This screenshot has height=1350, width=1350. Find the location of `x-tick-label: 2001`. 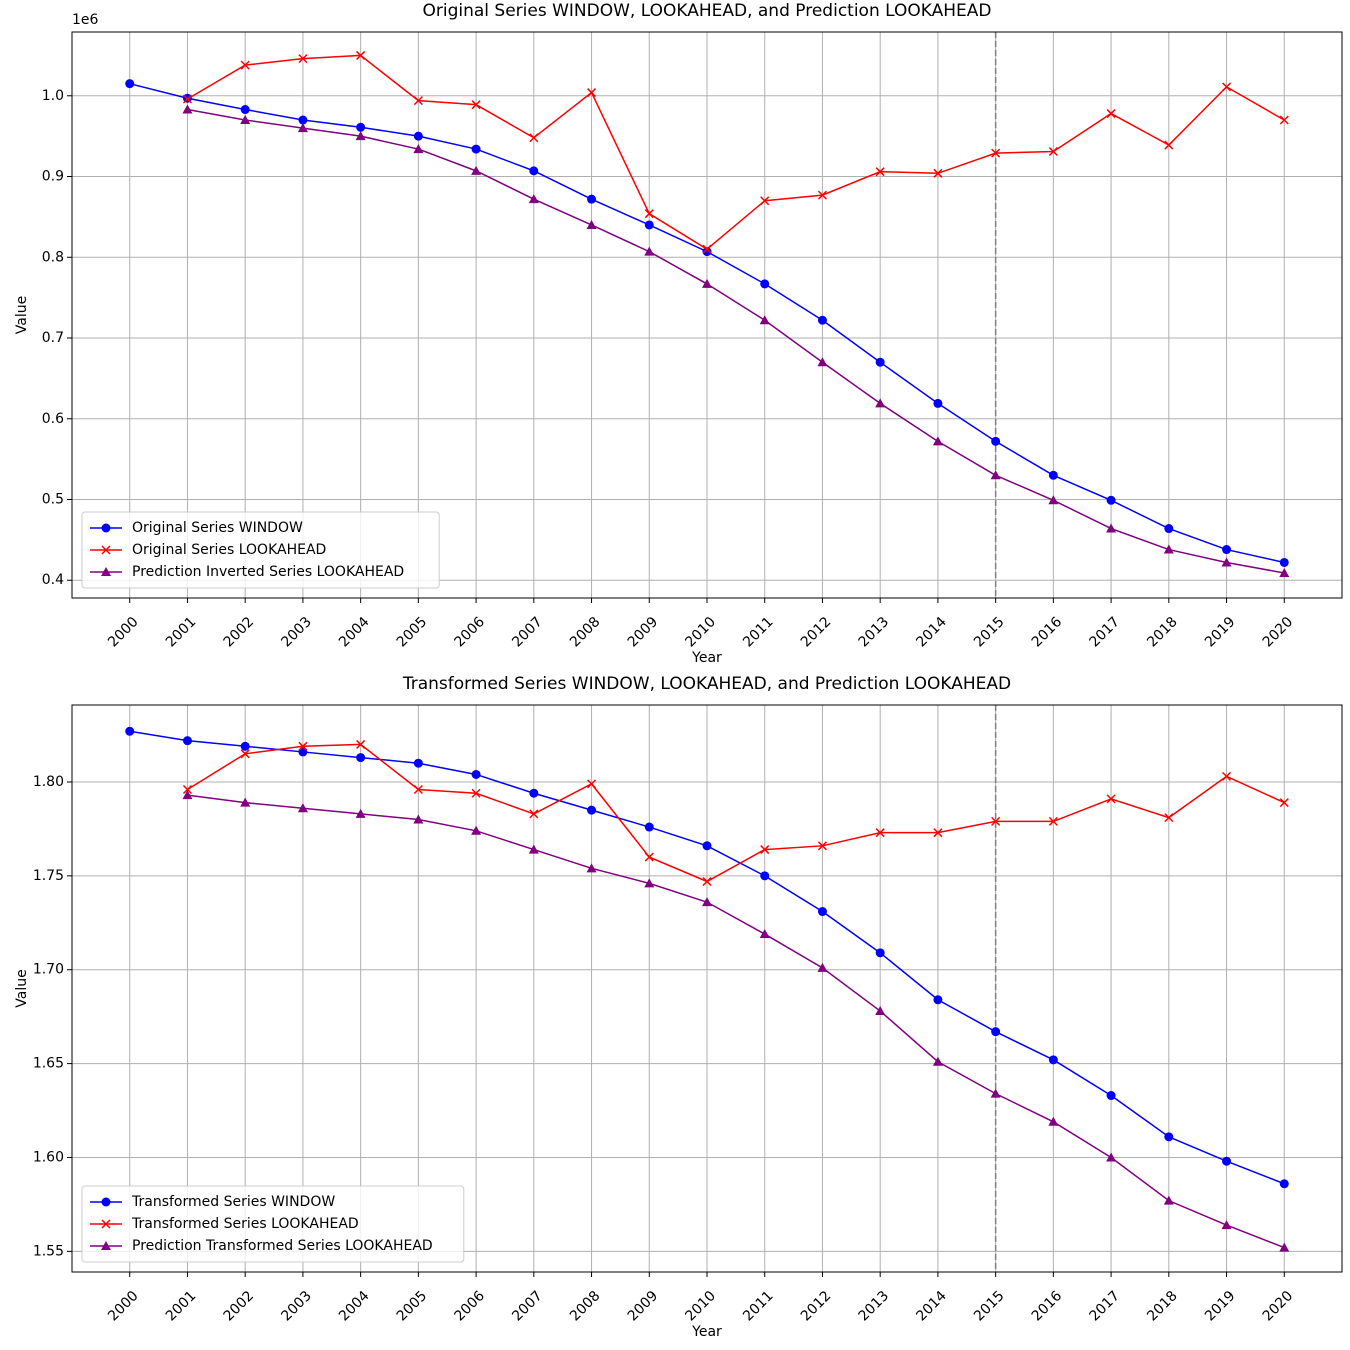

x-tick-label: 2001 is located at coordinates (181, 632).